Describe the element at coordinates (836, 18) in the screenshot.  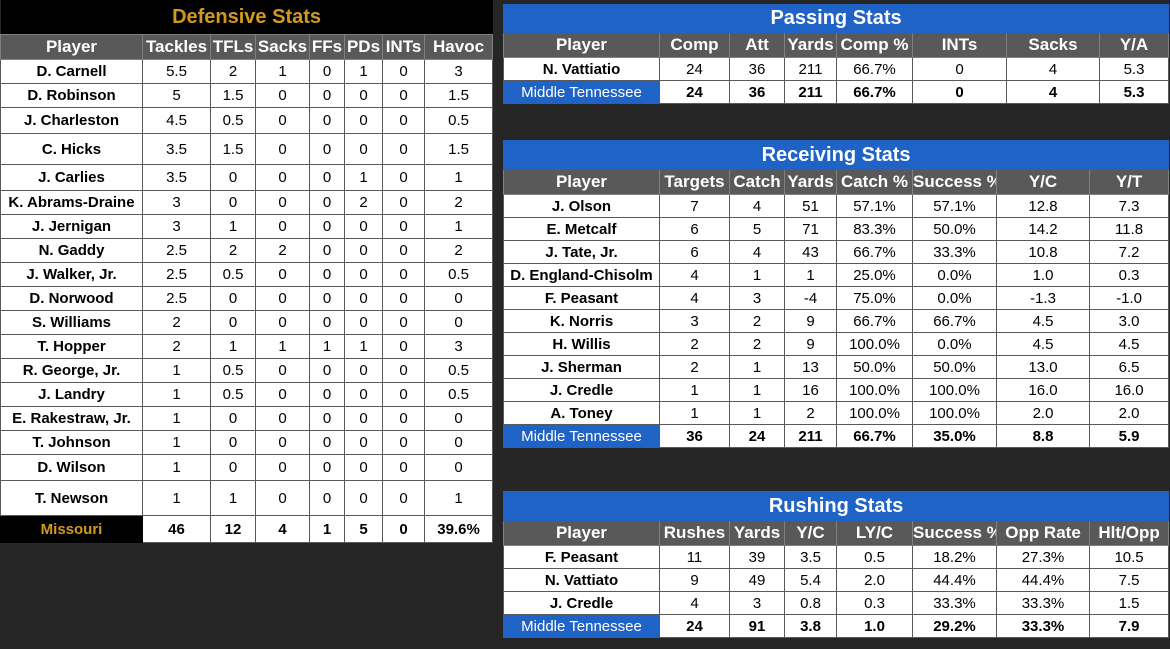
I see `passing-stats-title: Passing Stats` at that location.